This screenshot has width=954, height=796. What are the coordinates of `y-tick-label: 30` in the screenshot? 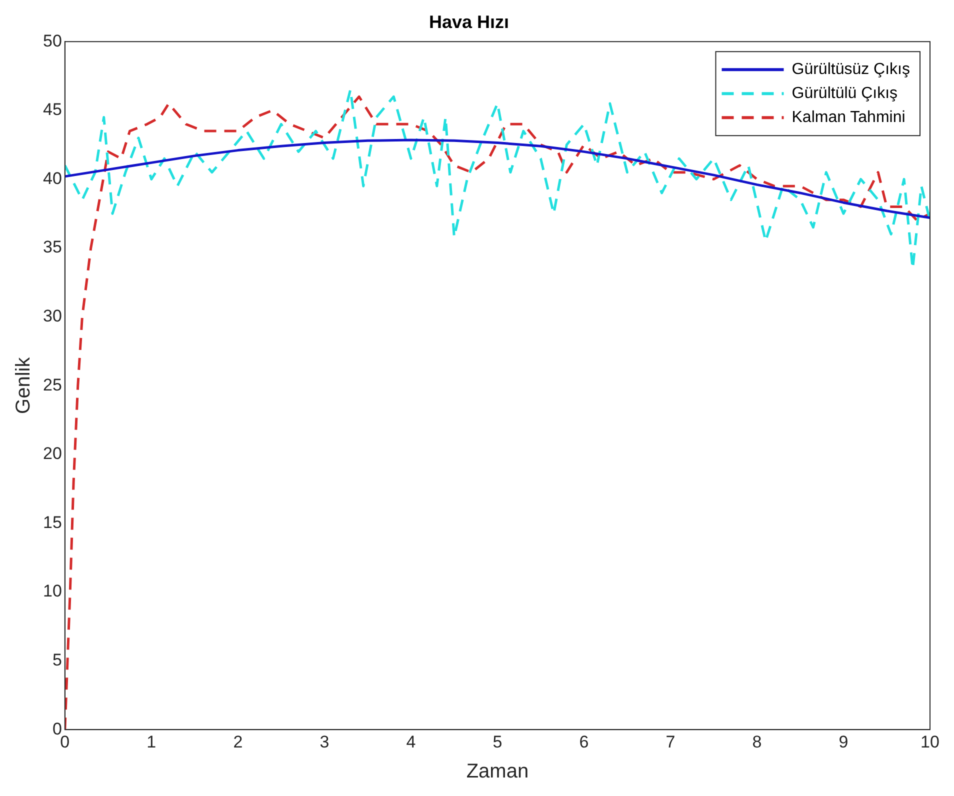 It's located at (52, 316).